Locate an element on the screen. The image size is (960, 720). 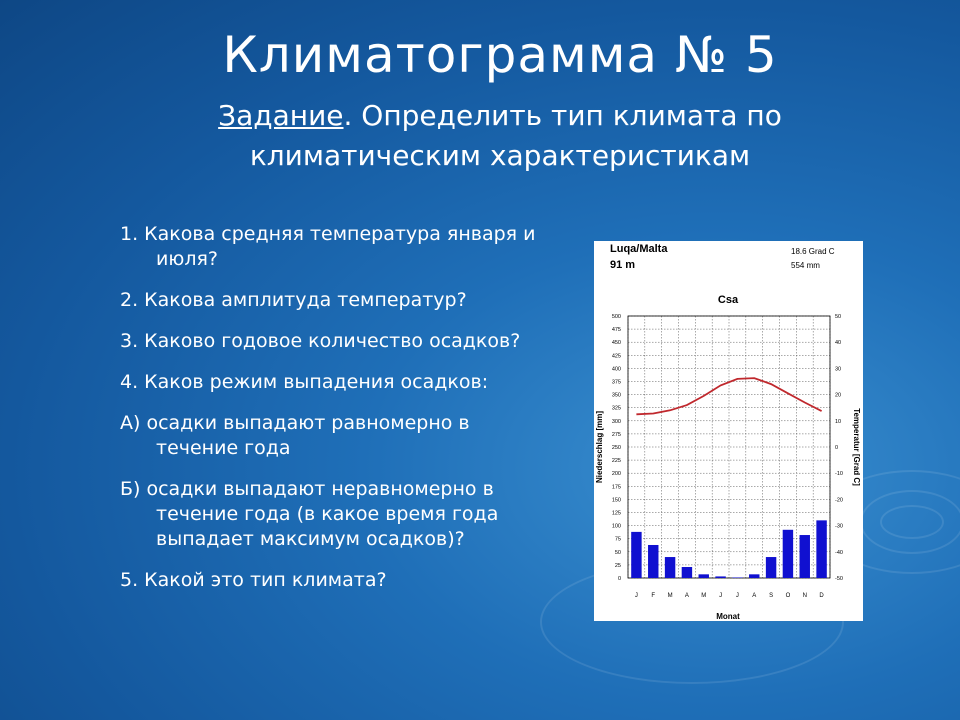
chart-annual-precip: 554 mm is located at coordinates (805, 265).